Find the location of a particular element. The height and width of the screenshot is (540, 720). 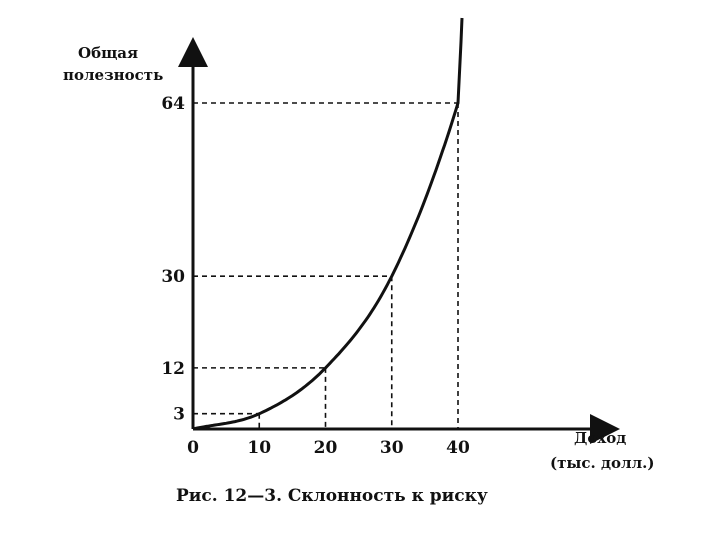

y-tick-label-2: 30 is located at coordinates (173, 277).